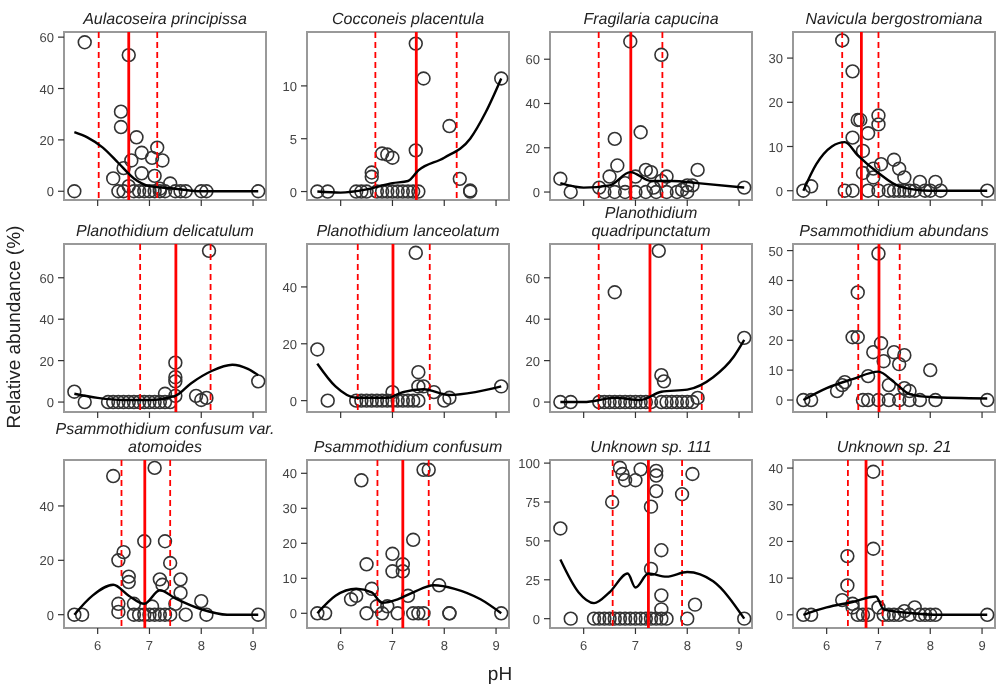  What do you see at coordinates (894, 231) in the screenshot?
I see `chart-title: Psammothidium abundans` at bounding box center [894, 231].